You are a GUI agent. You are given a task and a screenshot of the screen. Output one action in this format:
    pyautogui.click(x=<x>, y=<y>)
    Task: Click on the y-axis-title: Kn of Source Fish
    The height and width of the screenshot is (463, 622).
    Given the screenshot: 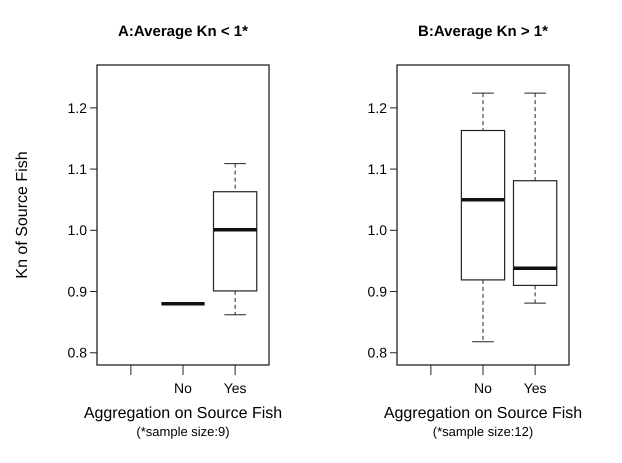 What is the action you would take?
    pyautogui.click(x=22, y=215)
    